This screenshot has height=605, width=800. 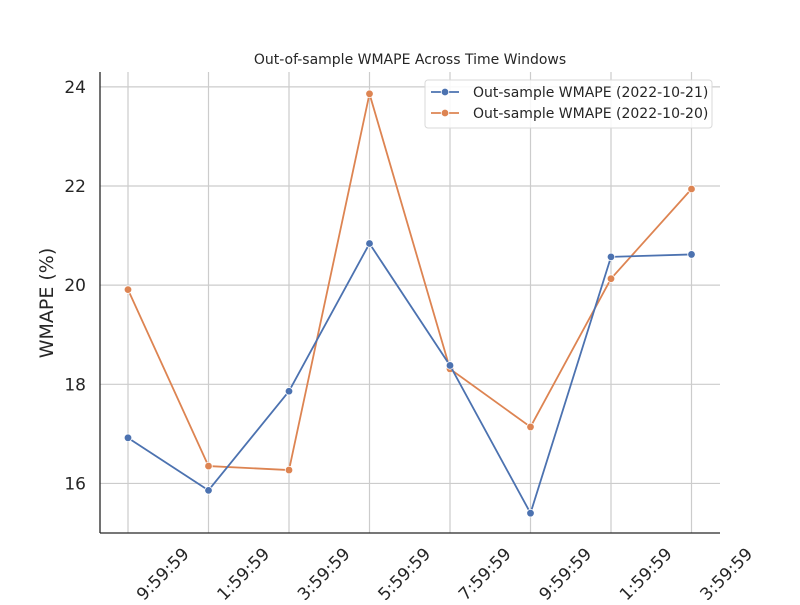 What do you see at coordinates (47, 303) in the screenshot?
I see `y-axis-label: WMAPE (%)` at bounding box center [47, 303].